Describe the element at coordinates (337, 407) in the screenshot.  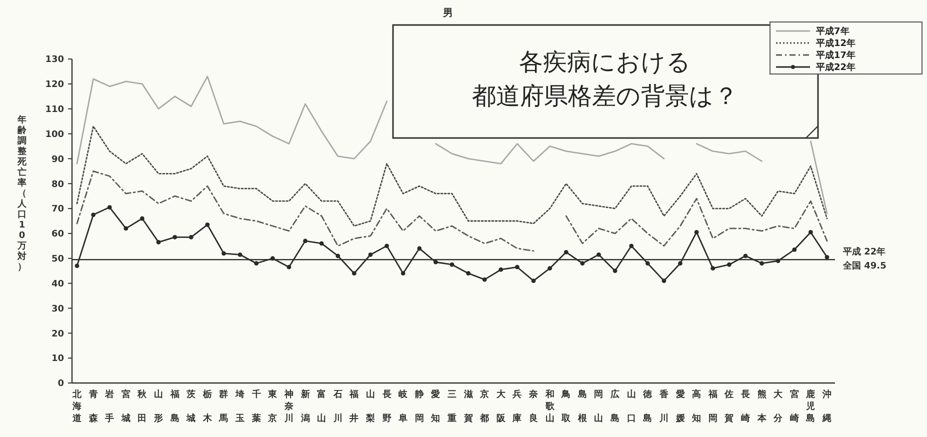
I see `category-label: 石川` at that location.